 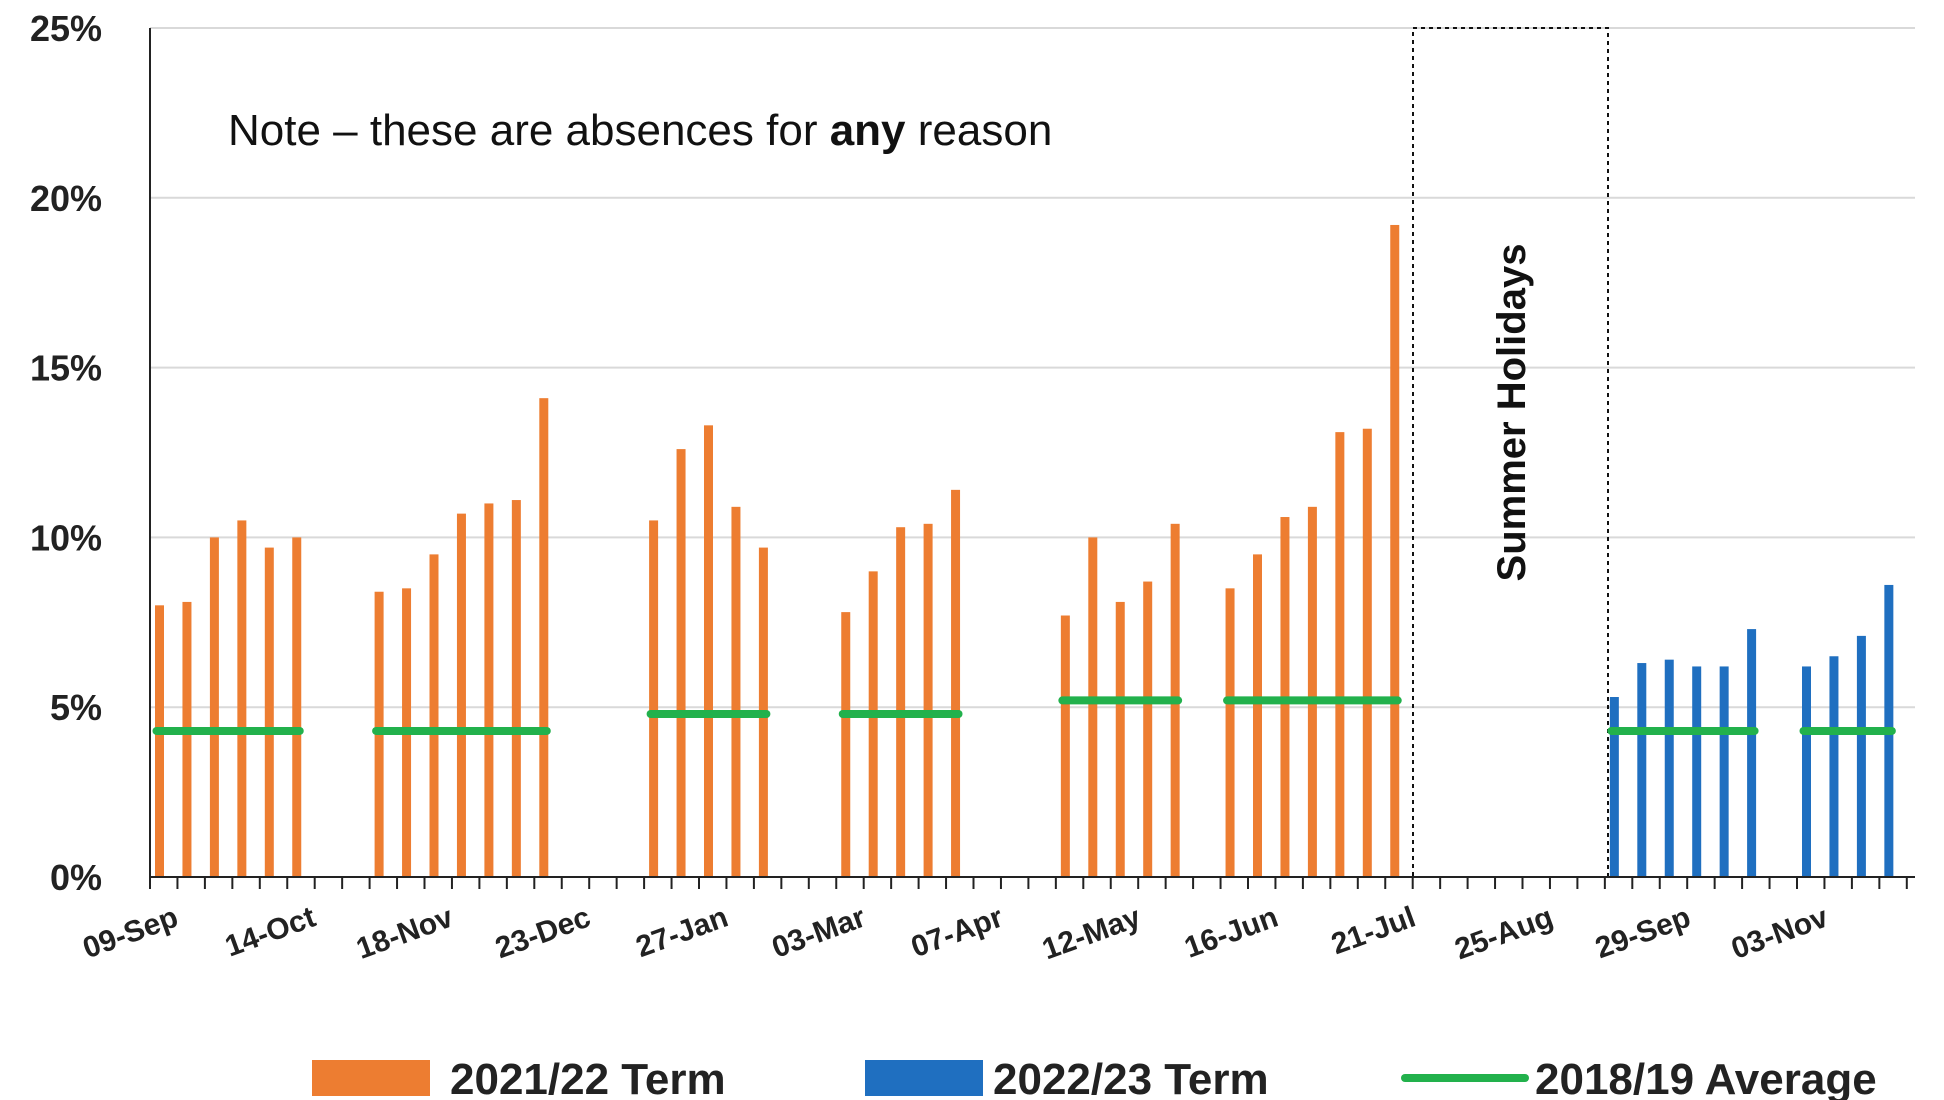 I want to click on y-tick-label: 20%, so click(x=66, y=198).